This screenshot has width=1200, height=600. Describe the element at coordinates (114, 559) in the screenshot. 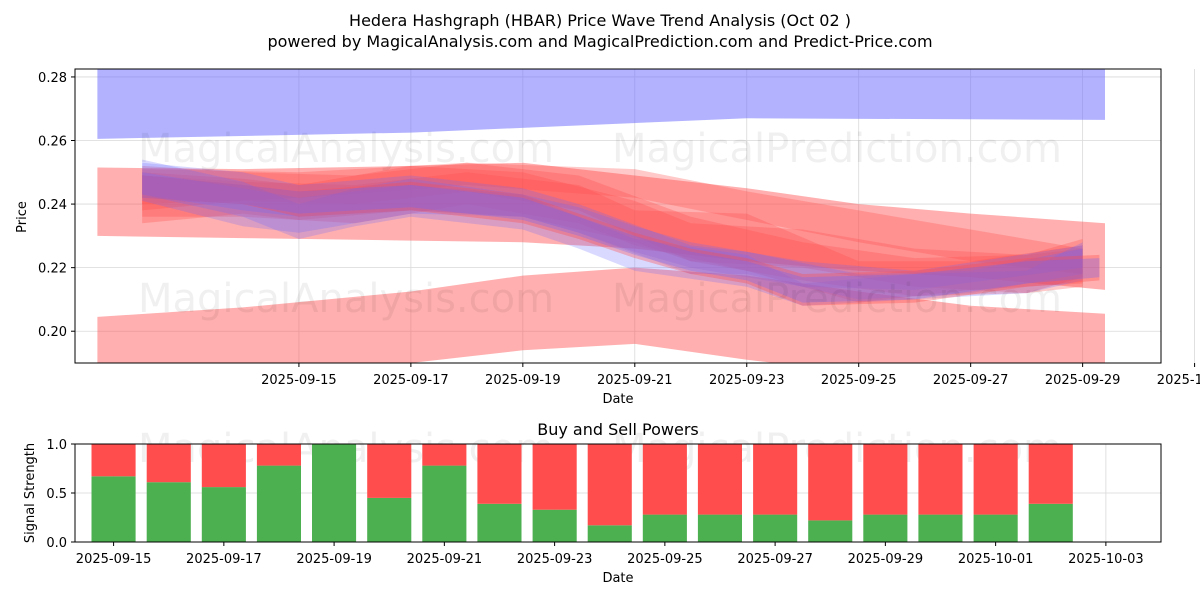

I see `bottom-xtick-label: 2025-09-15` at that location.